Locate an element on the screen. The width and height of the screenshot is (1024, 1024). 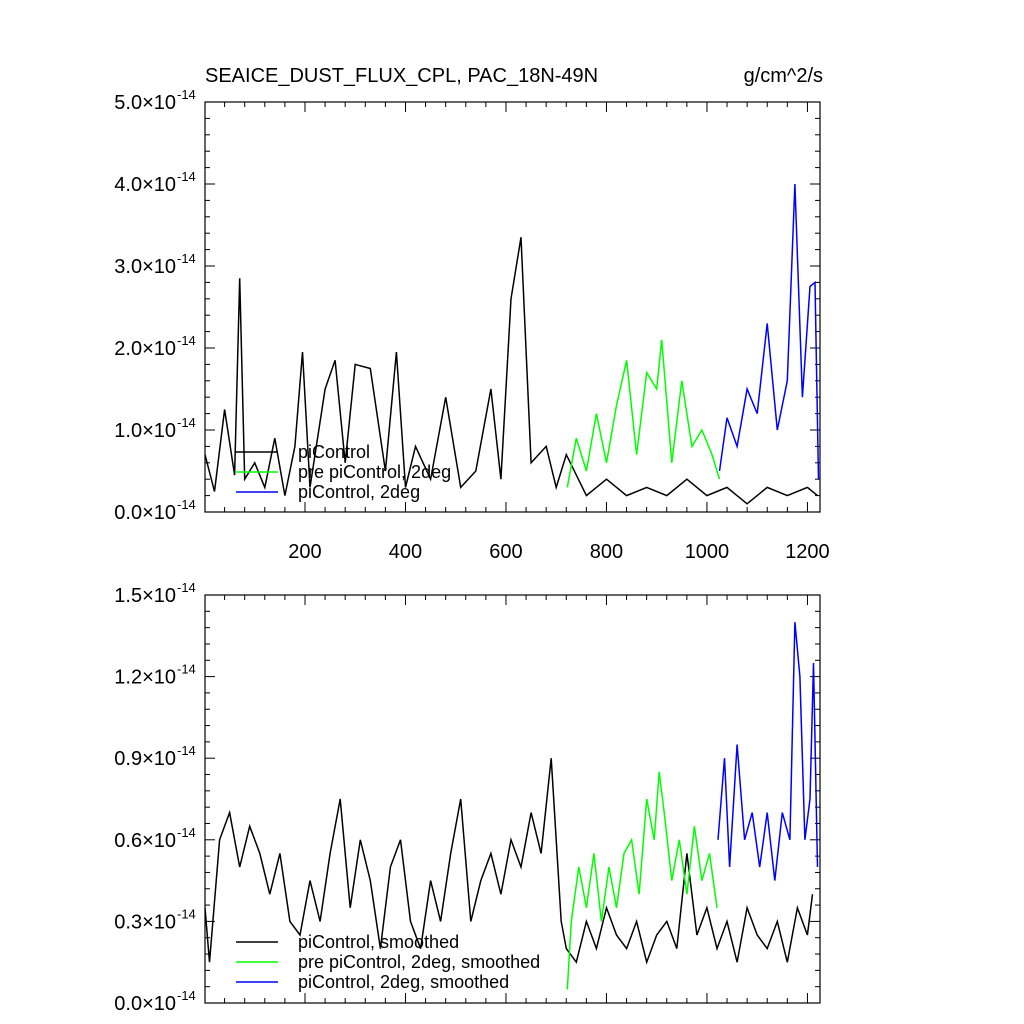
y-tick-label: 0.9×10 is located at coordinates (145, 759).